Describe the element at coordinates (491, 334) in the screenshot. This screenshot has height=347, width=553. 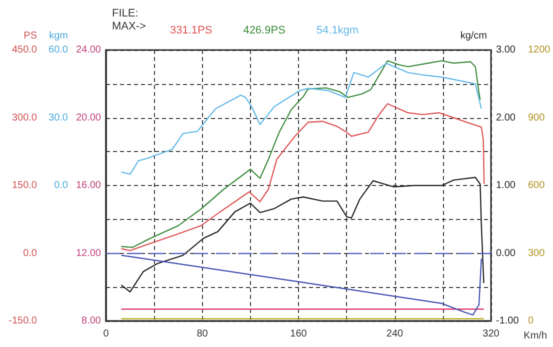
I see `x-tick-label: 320` at that location.